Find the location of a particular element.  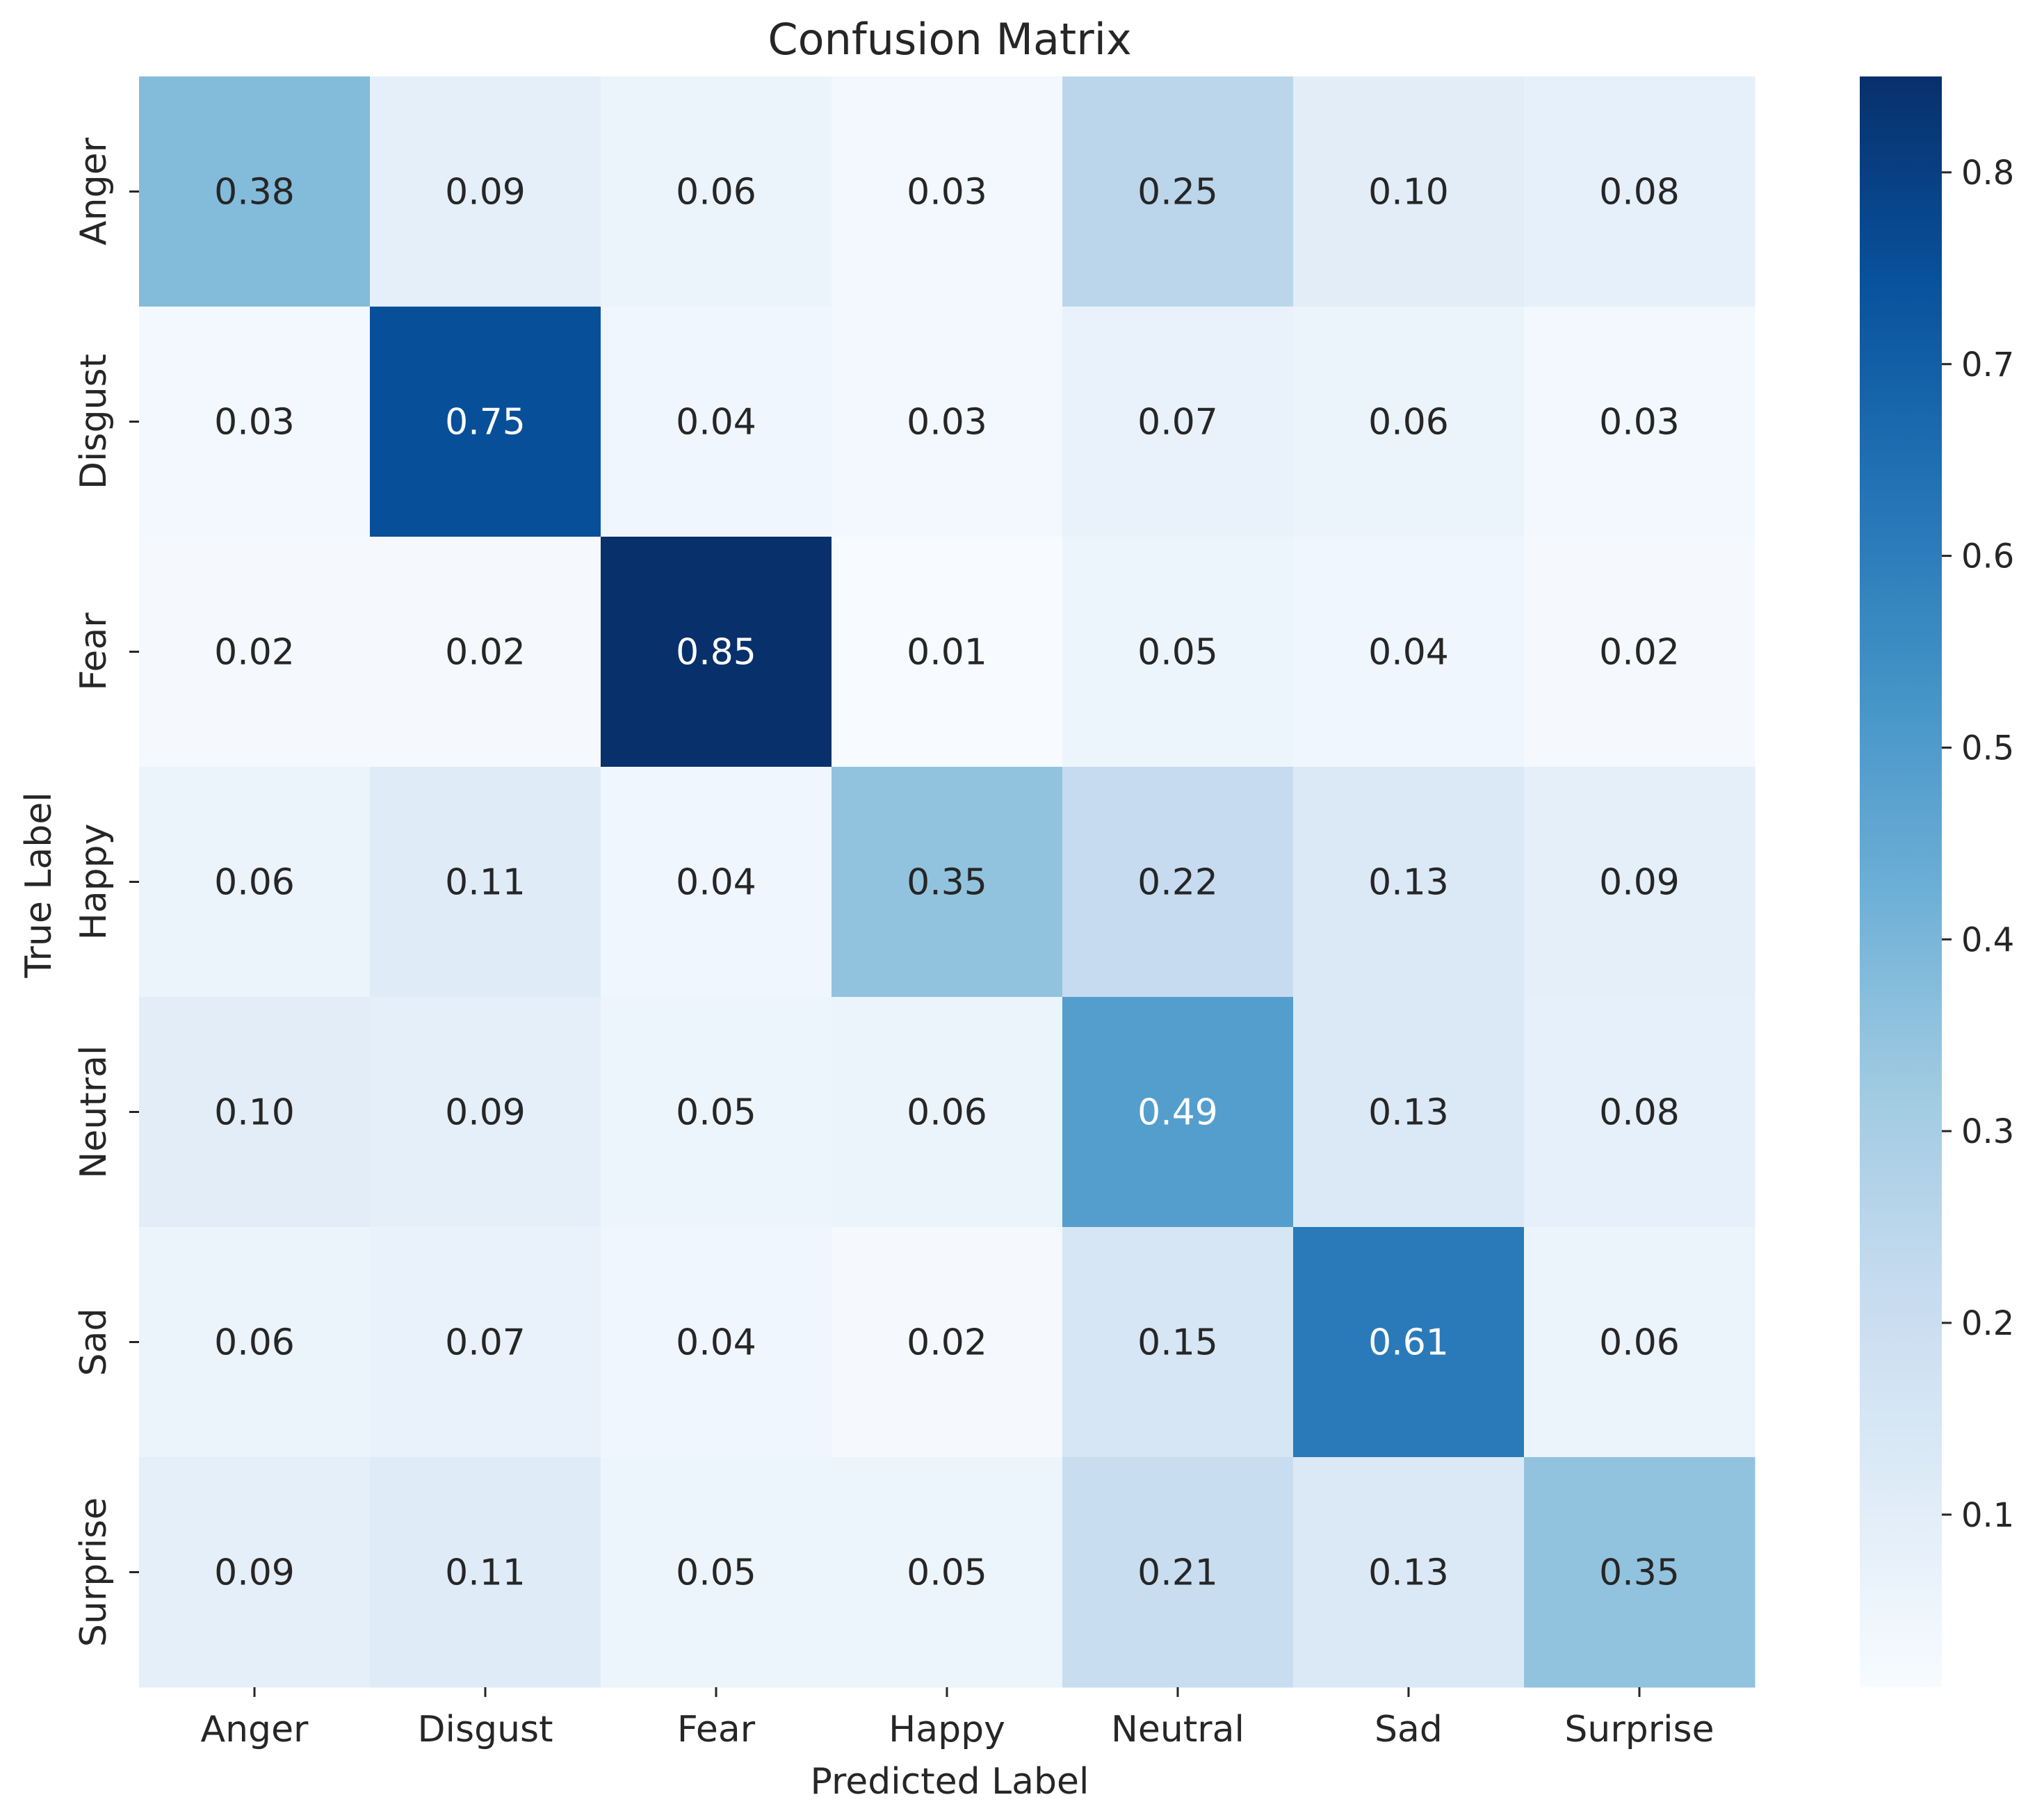

colorbar-bar is located at coordinates (1901, 881).